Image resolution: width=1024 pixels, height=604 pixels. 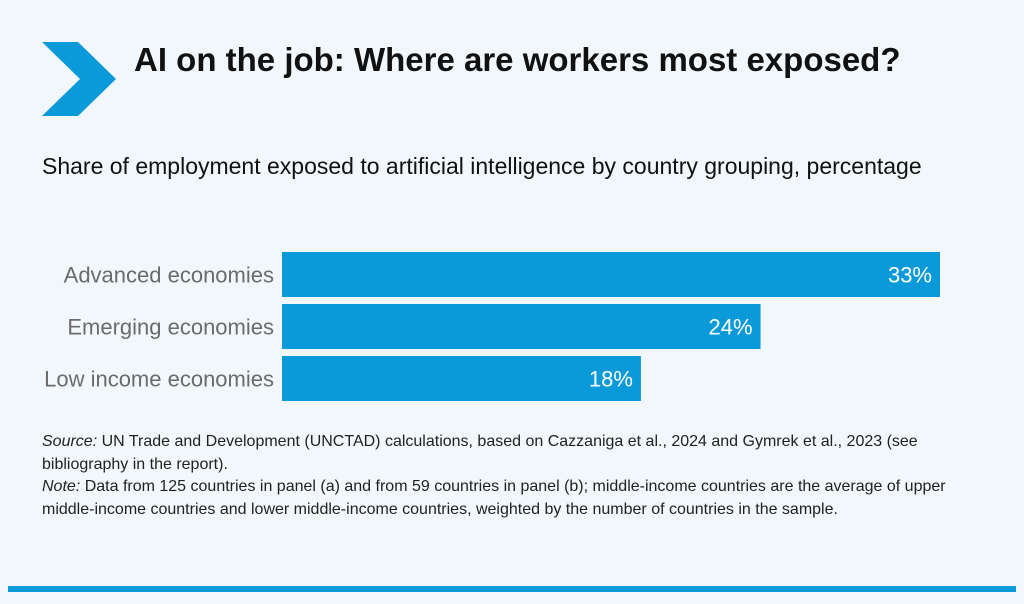 I want to click on note-label: Note:, so click(x=61, y=486).